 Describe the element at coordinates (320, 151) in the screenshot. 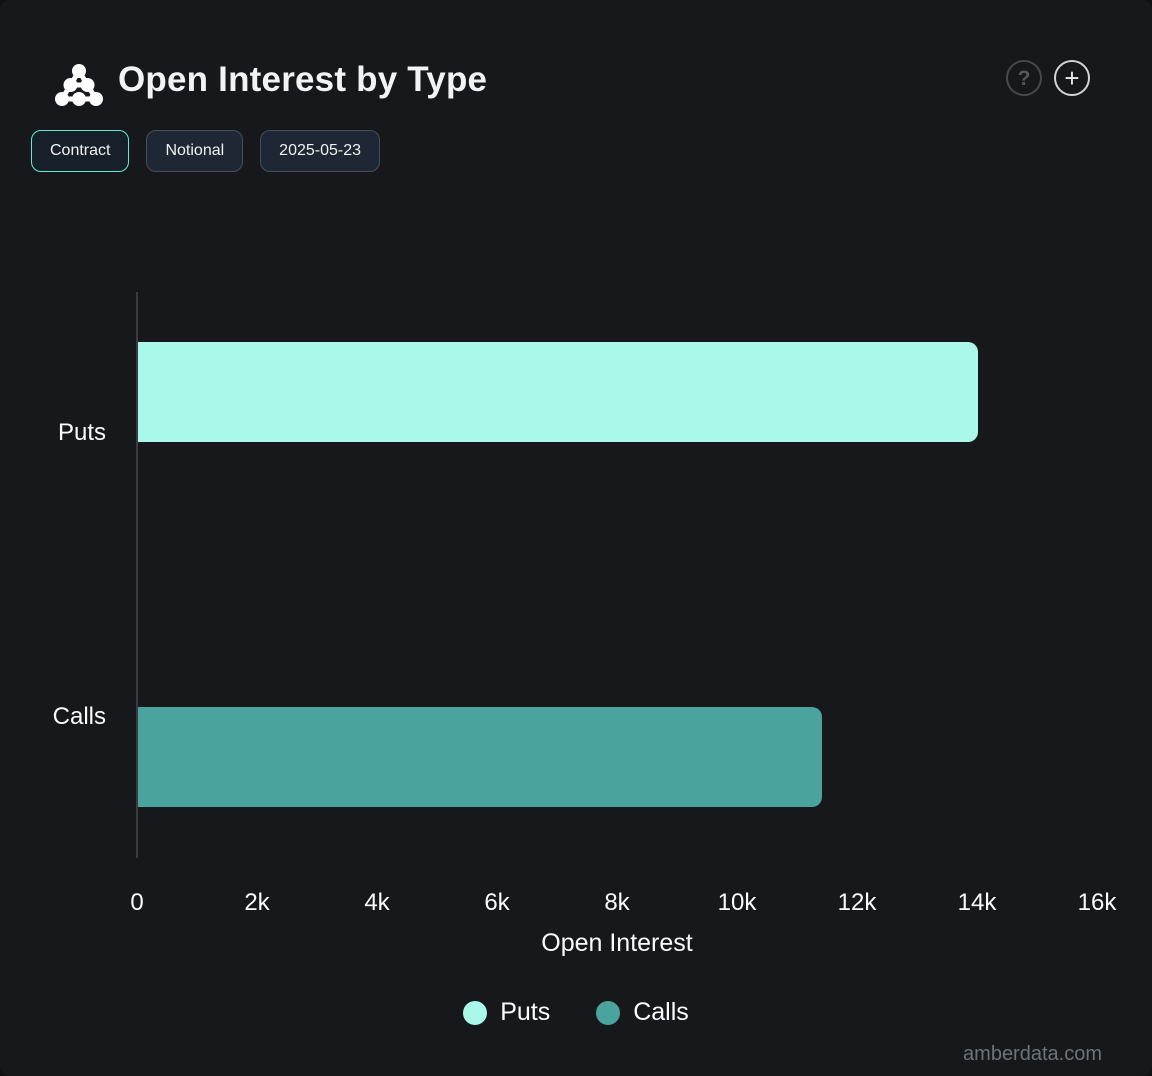

I see `pill-button-2025-05-23: 2025-05-23` at that location.